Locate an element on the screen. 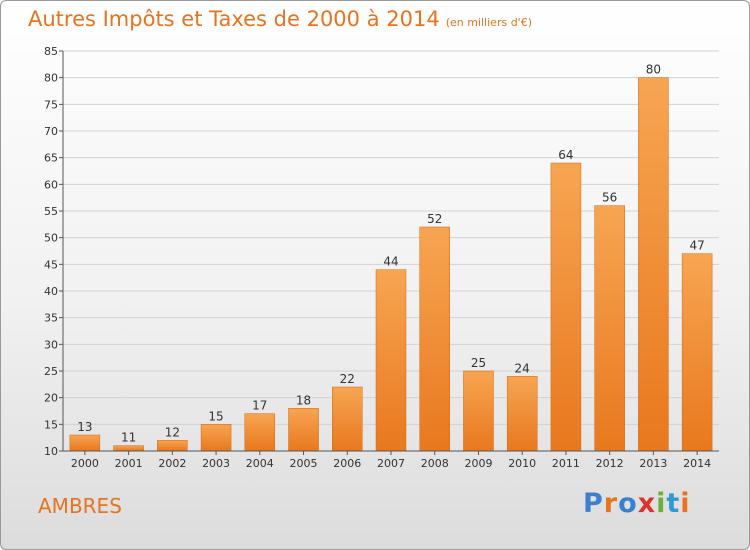 The width and height of the screenshot is (750, 550). y-tick-label: 40 is located at coordinates (51, 291).